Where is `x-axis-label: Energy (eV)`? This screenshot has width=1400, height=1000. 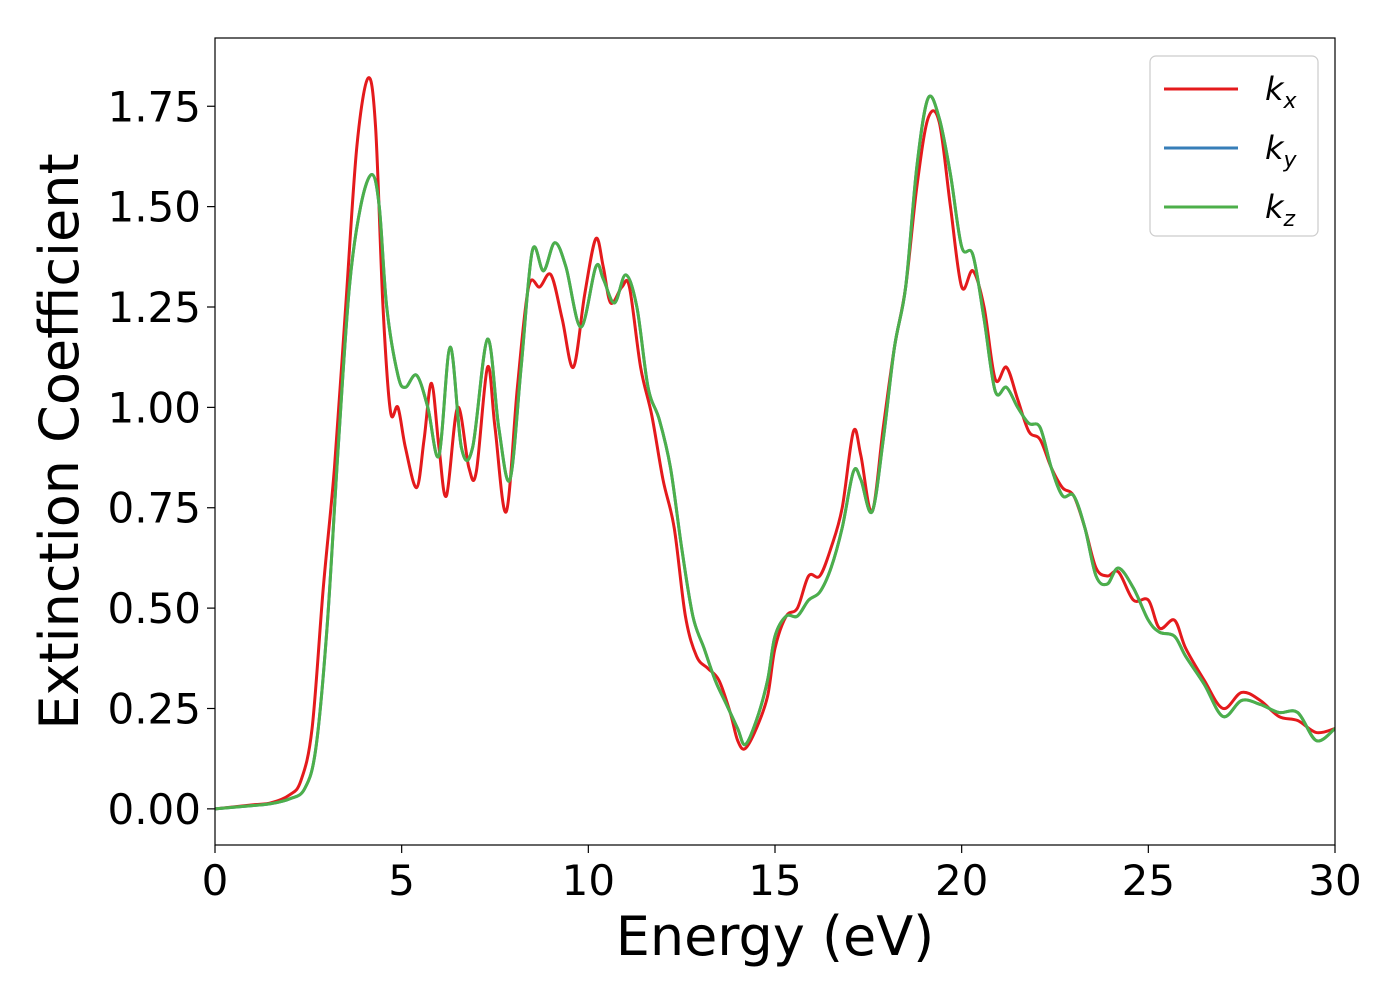
x-axis-label: Energy (eV) is located at coordinates (775, 936).